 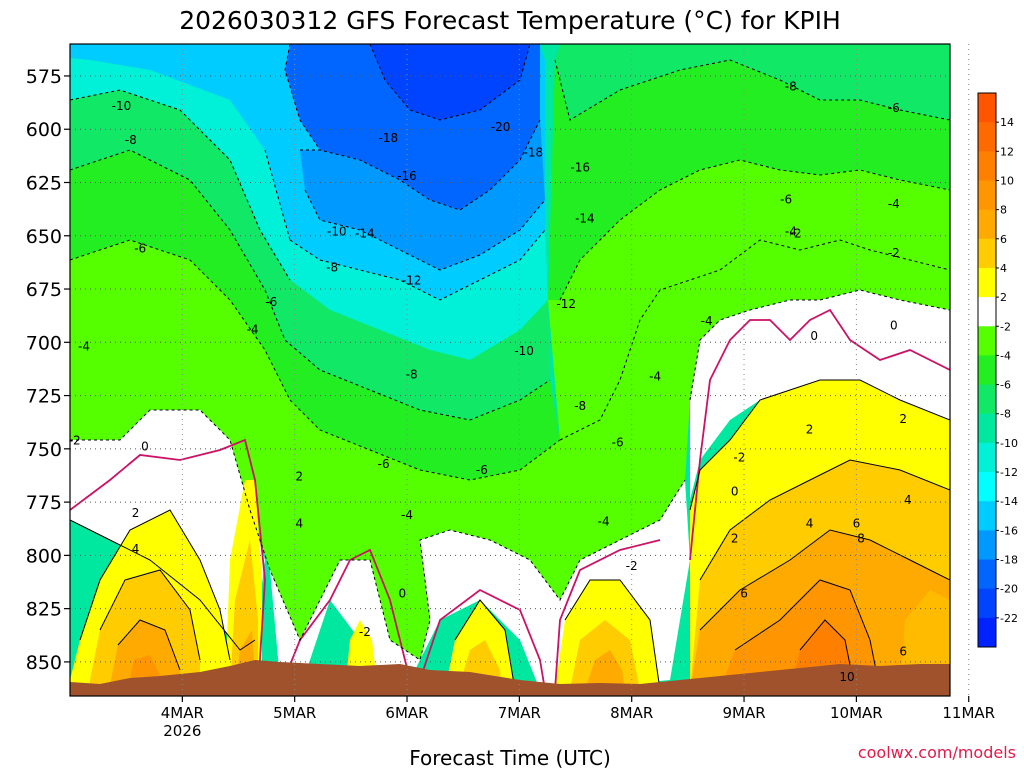 What do you see at coordinates (1007, 151) in the screenshot?
I see `colorbar-tick-label: 12` at bounding box center [1007, 151].